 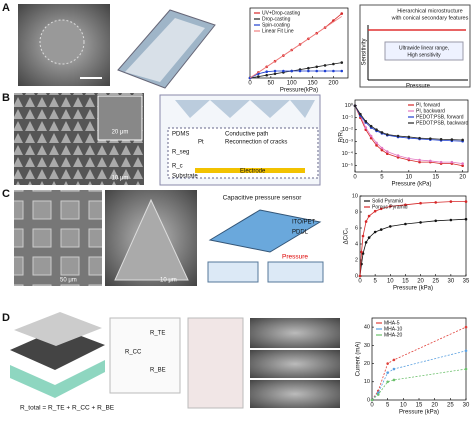 I want to click on note-box, so click(x=424, y=51).